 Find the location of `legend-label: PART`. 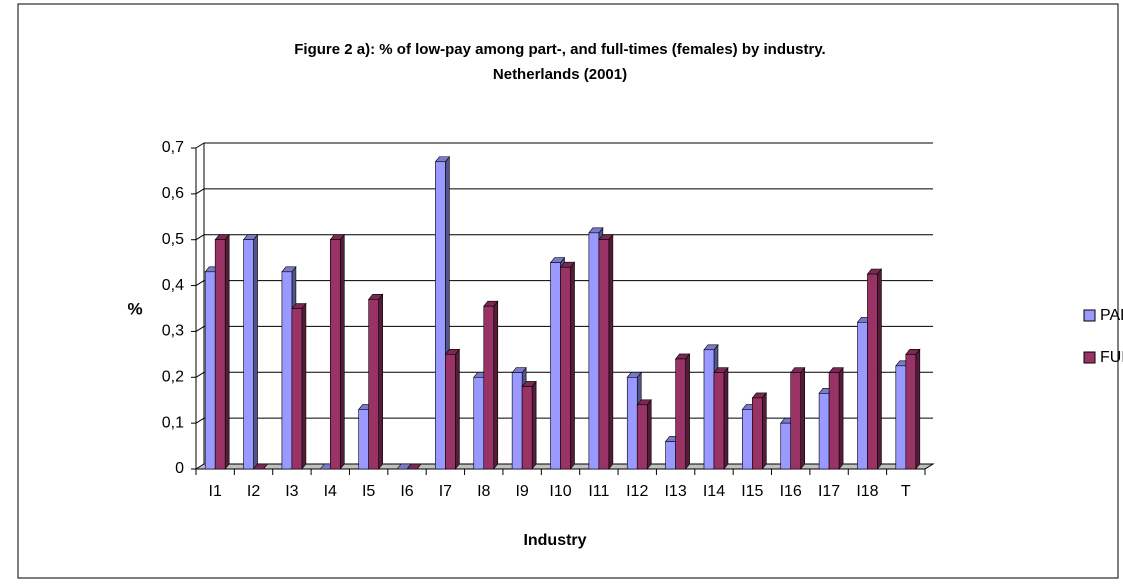

legend-label: PART is located at coordinates (1111, 315).